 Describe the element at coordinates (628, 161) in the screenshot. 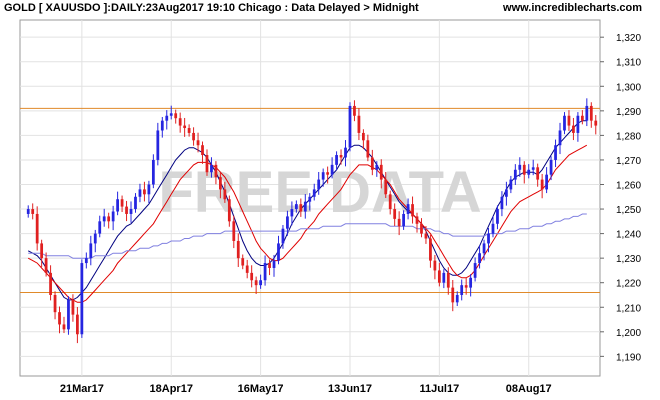

I see `y-tick-label: 1,270` at that location.